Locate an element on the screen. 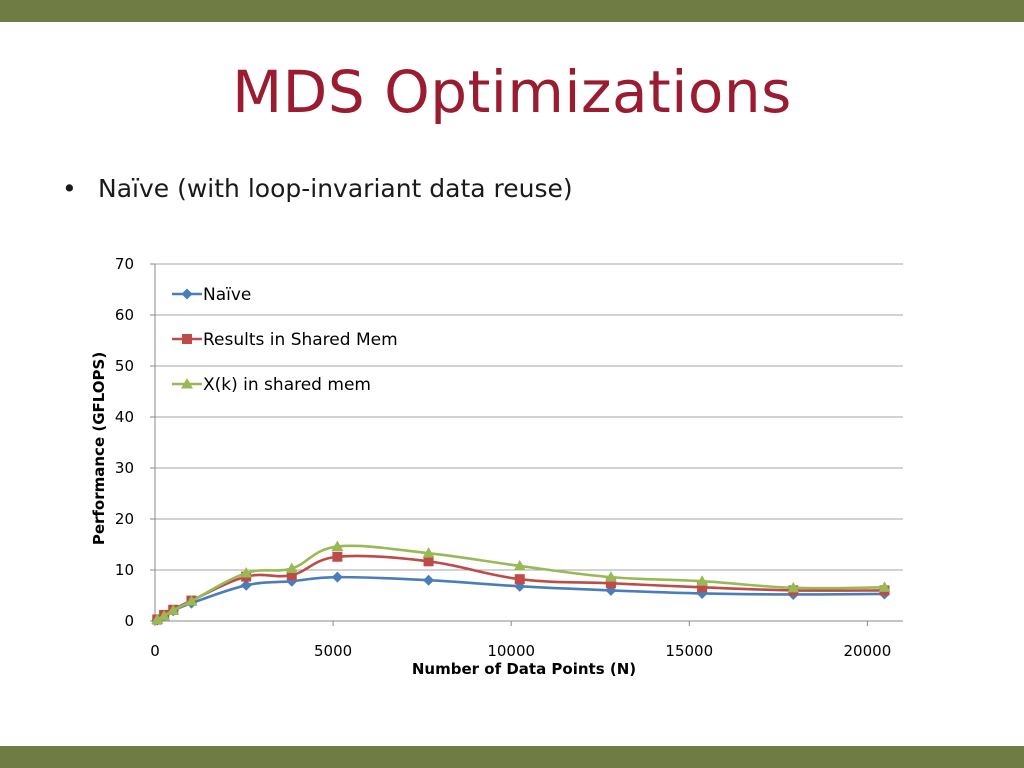 The image size is (1024, 768). slide-title: MDS Optimizations is located at coordinates (512, 92).